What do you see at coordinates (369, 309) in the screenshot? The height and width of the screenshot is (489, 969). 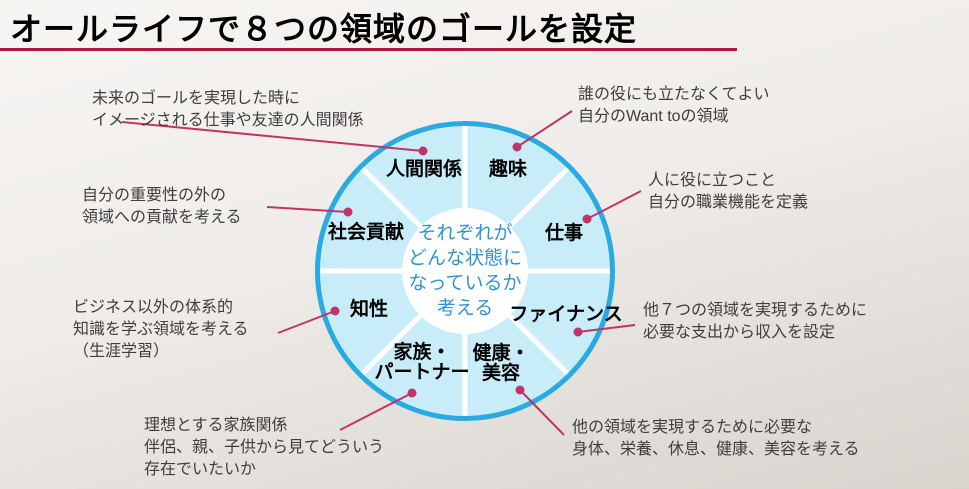 I see `segment-label-intellect: 知性` at bounding box center [369, 309].